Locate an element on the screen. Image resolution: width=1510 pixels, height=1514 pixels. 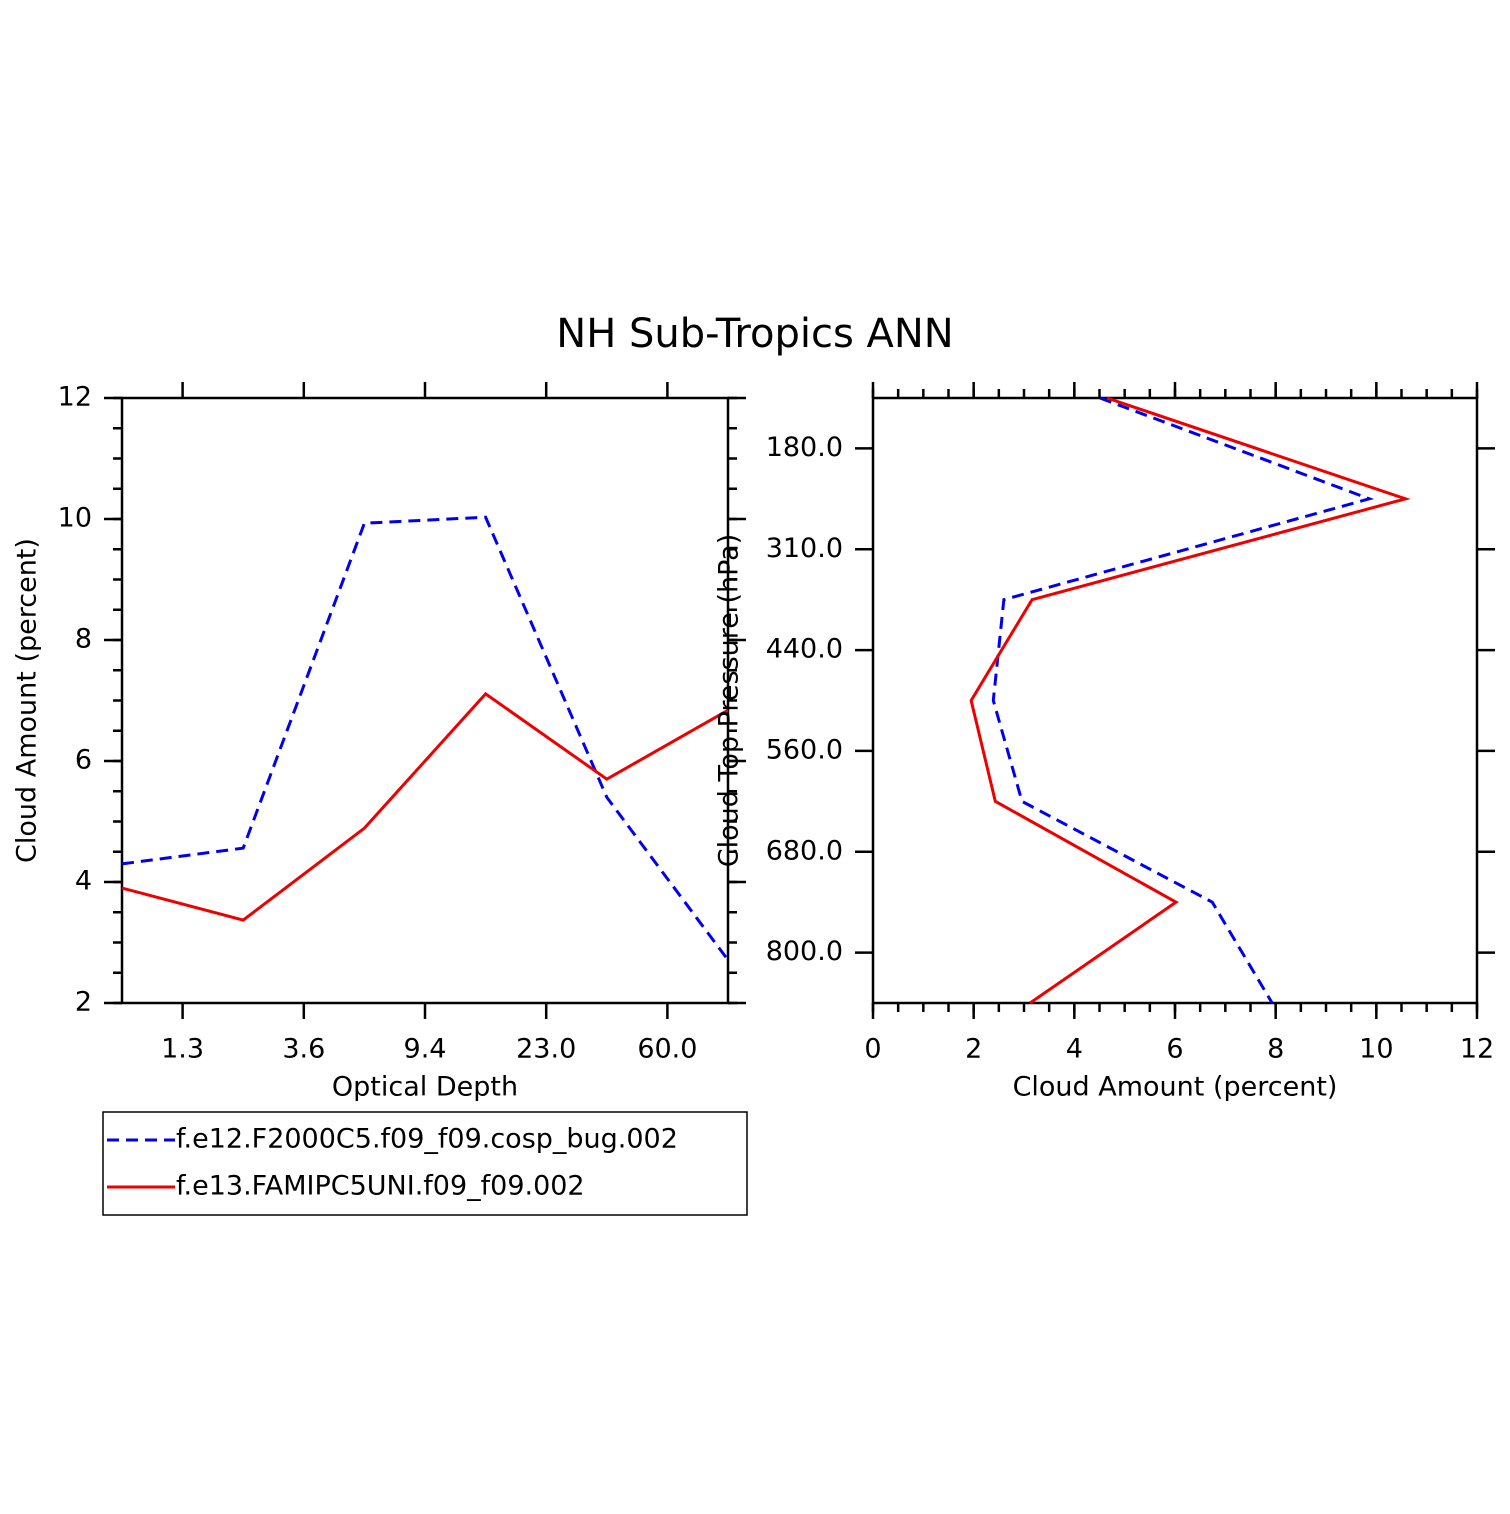
x-tick-label: 6 is located at coordinates (1174, 1049).